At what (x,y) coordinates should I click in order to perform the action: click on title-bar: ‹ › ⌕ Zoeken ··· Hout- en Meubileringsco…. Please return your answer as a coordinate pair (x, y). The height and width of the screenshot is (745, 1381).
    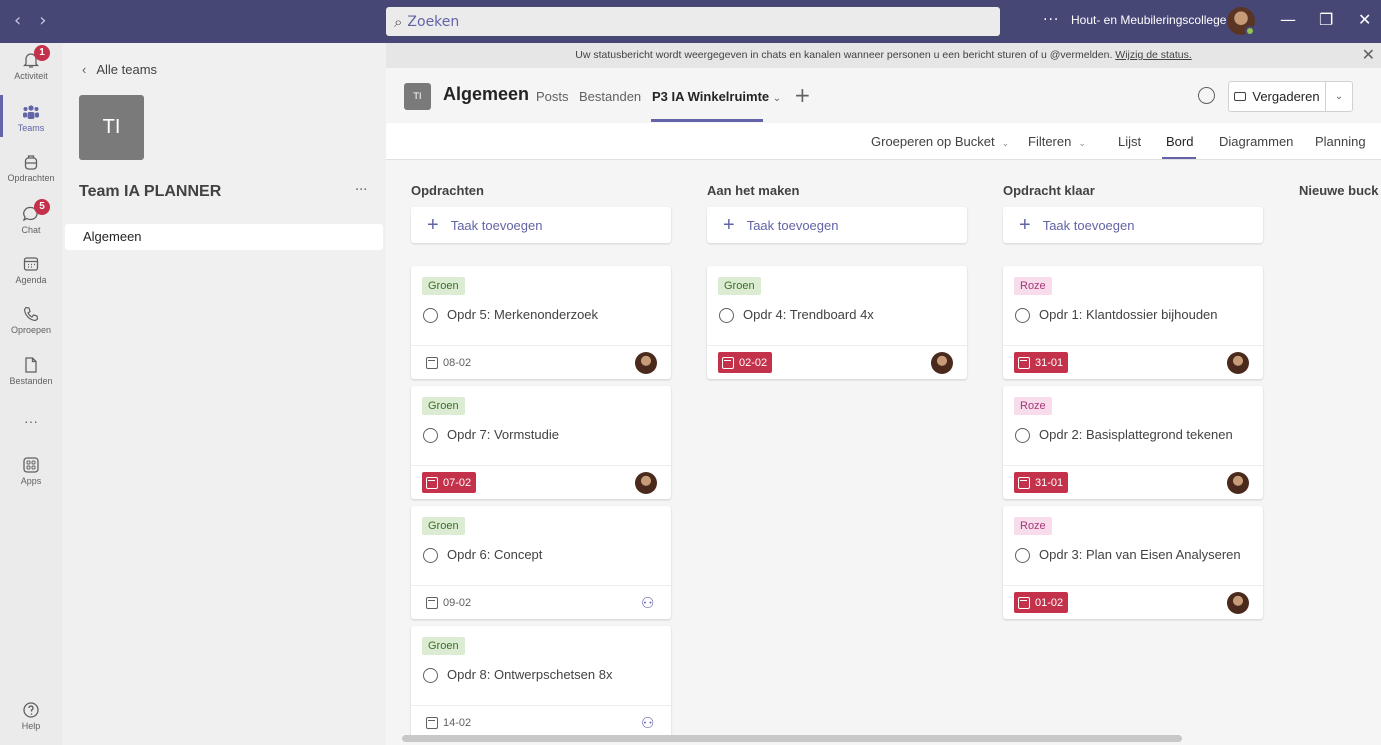
    Looking at the image, I should click on (690, 21).